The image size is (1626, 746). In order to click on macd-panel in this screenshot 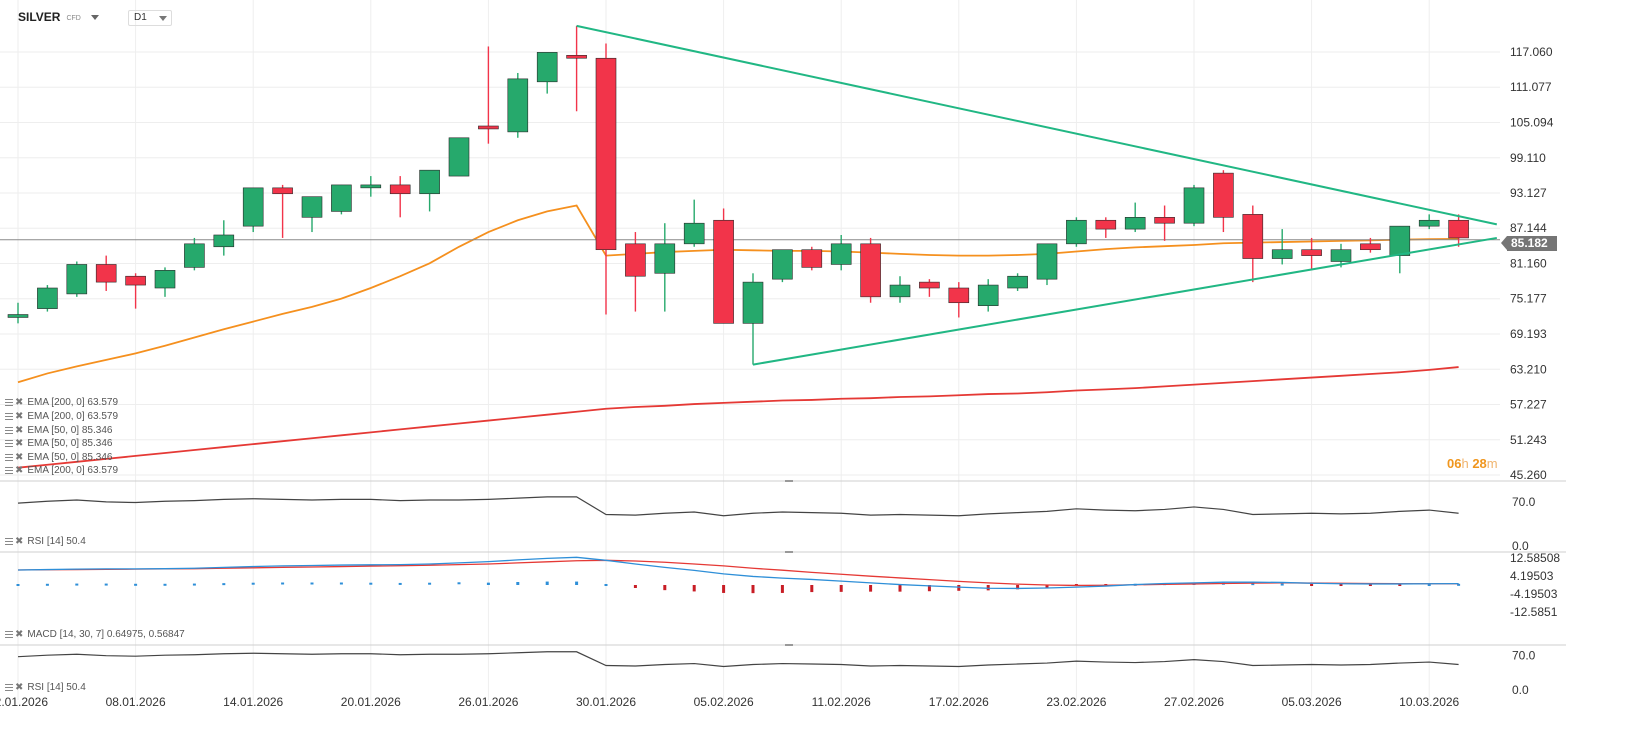, I will do `click(738, 575)`.